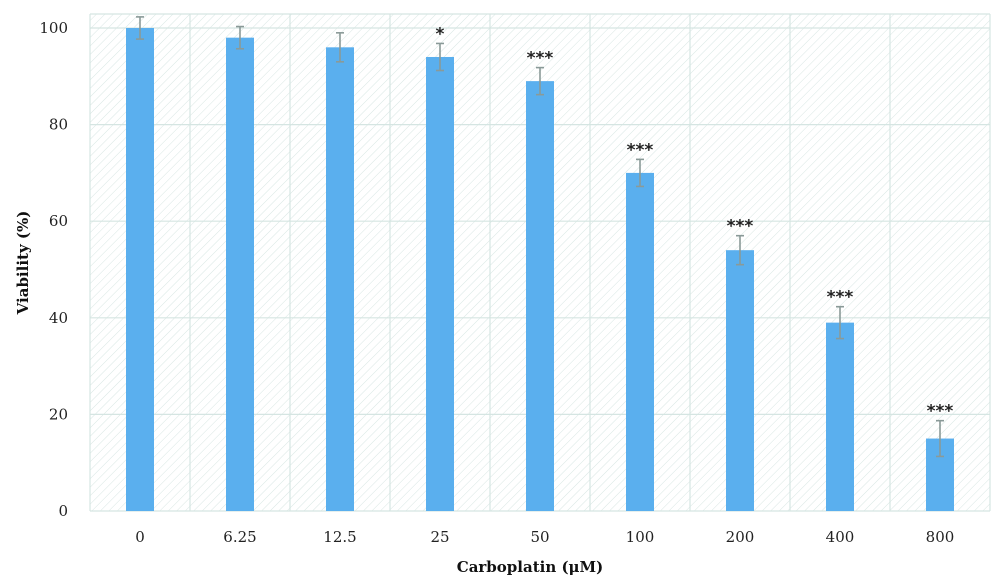 The image size is (1000, 588). I want to click on x-axis-title: Carboplatin (μM), so click(530, 567).